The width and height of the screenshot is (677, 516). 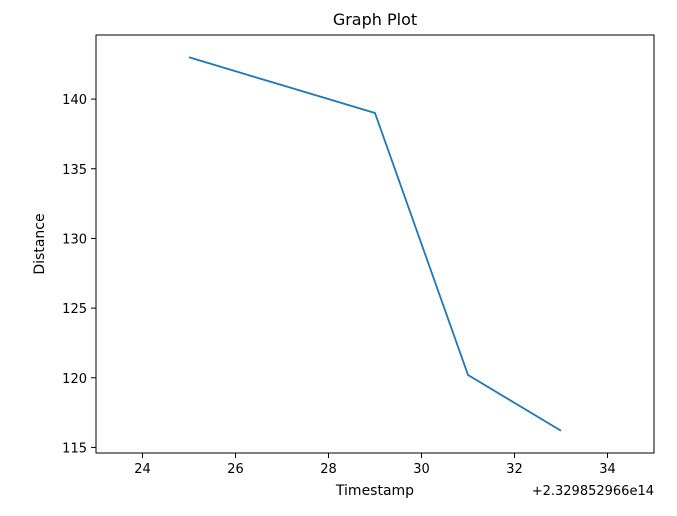 What do you see at coordinates (235, 469) in the screenshot?
I see `x-tick-label: 26` at bounding box center [235, 469].